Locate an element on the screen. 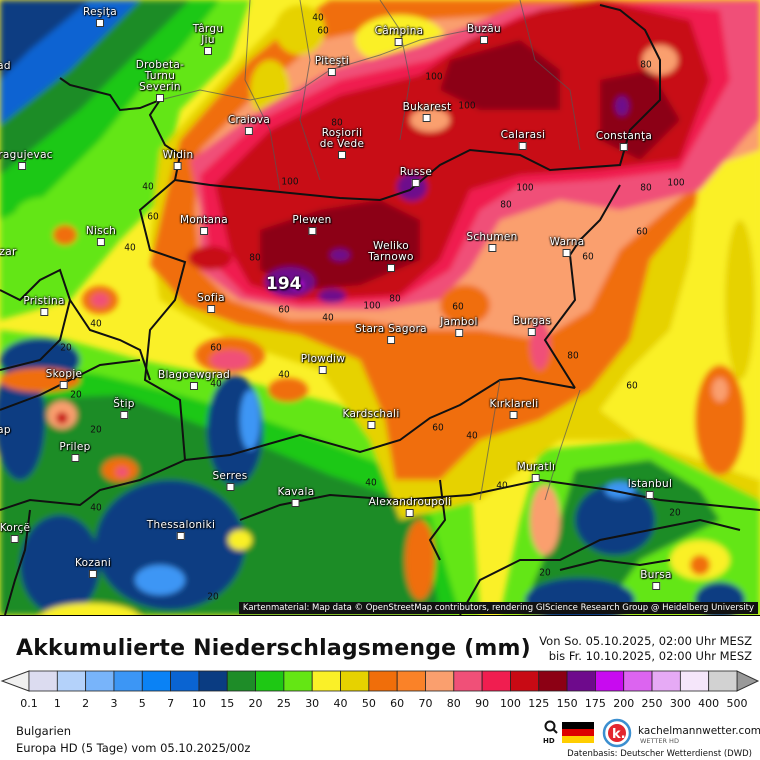 This screenshot has height=760, width=760. city-name: Warna is located at coordinates (567, 242).